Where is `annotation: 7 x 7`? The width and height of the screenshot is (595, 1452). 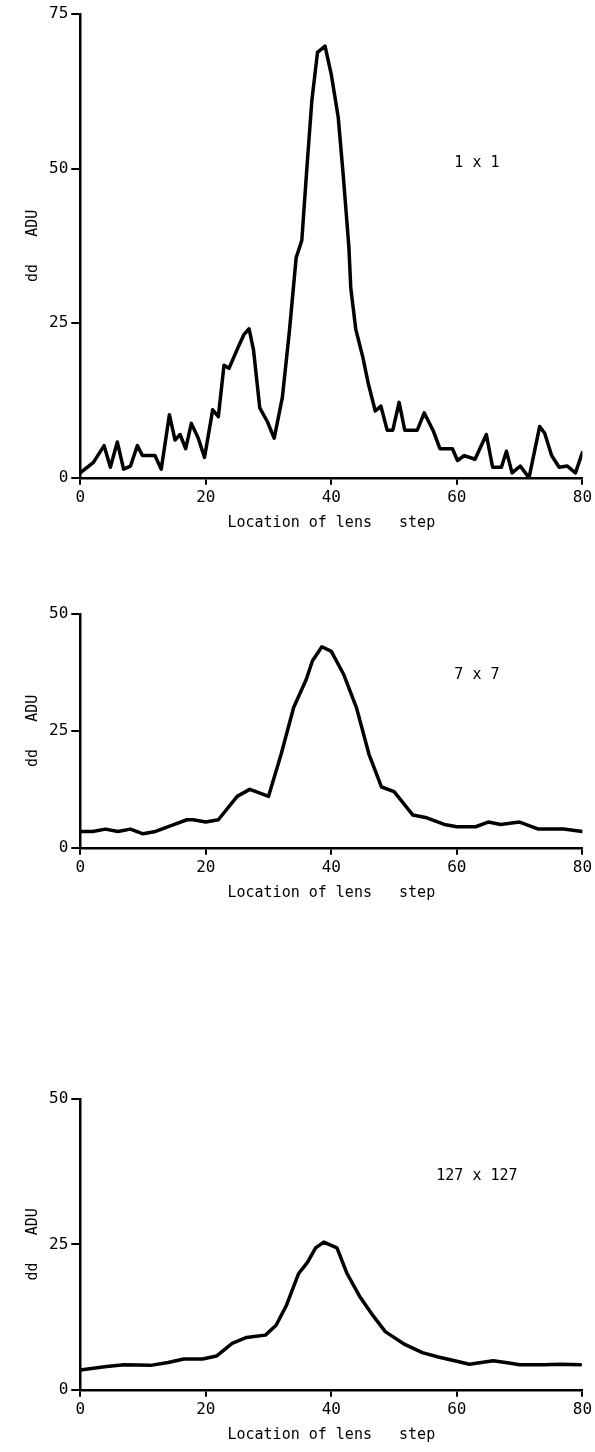
annotation: 7 x 7 is located at coordinates (477, 674).